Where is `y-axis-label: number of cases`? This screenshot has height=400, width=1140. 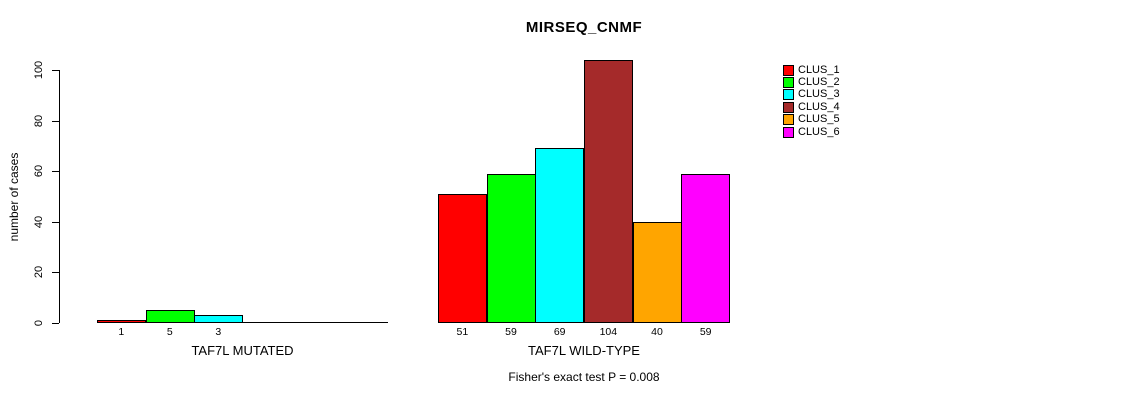
y-axis-label: number of cases is located at coordinates (14, 197).